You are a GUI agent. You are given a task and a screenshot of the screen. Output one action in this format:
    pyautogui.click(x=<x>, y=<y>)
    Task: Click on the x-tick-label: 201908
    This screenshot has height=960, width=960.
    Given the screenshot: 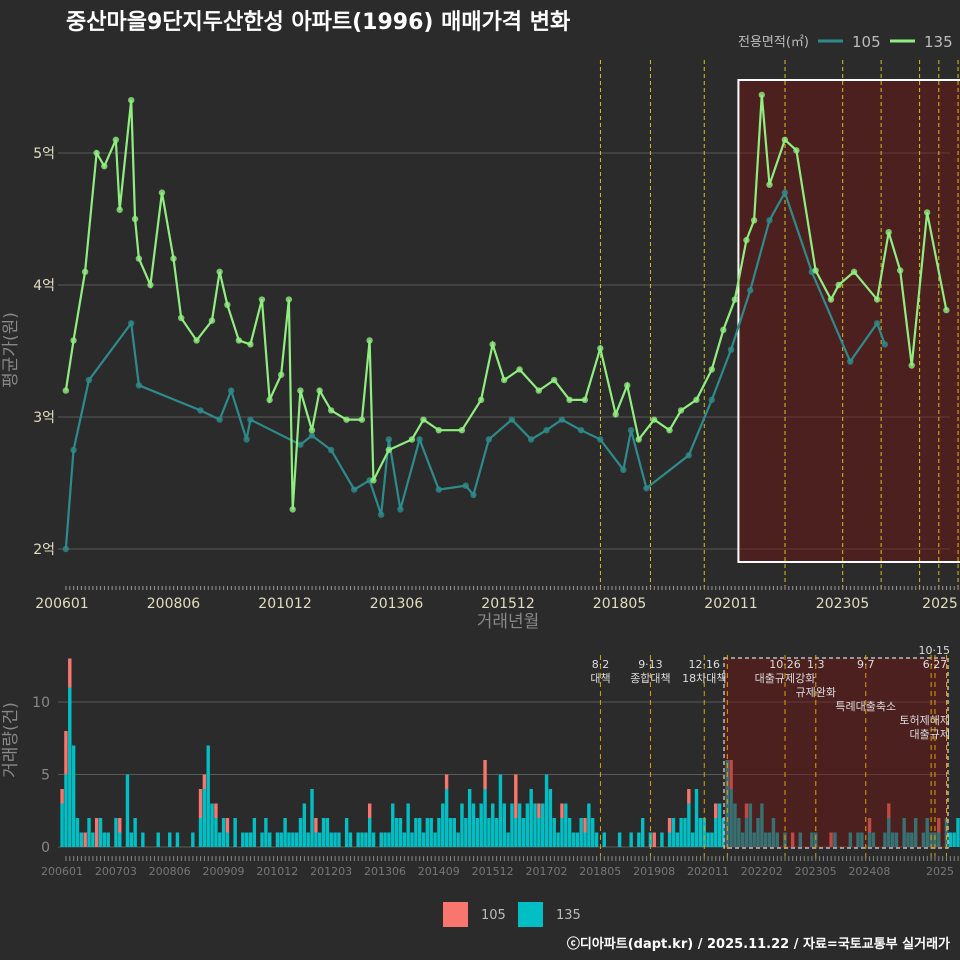 What is the action you would take?
    pyautogui.click(x=654, y=871)
    